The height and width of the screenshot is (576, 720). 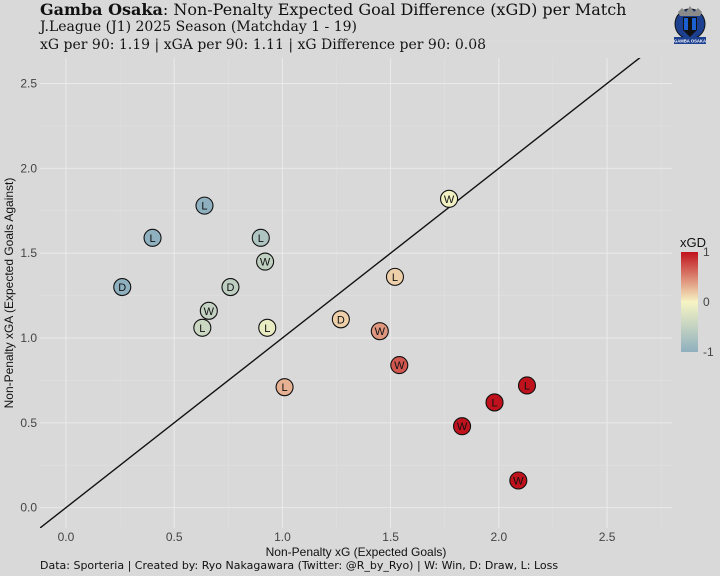 What do you see at coordinates (174, 537) in the screenshot?
I see `x-tick-label: 0.5` at bounding box center [174, 537].